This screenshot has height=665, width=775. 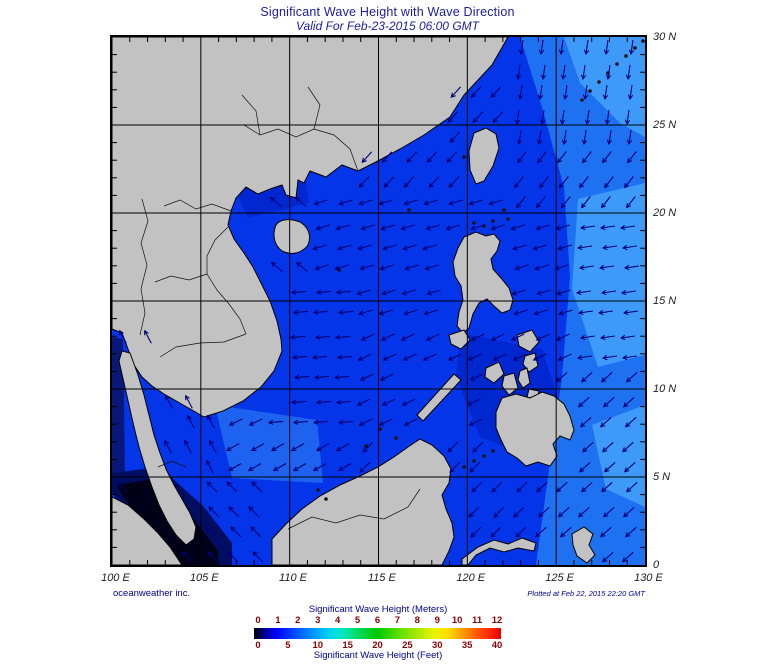 I want to click on land-samar, so click(x=528, y=341).